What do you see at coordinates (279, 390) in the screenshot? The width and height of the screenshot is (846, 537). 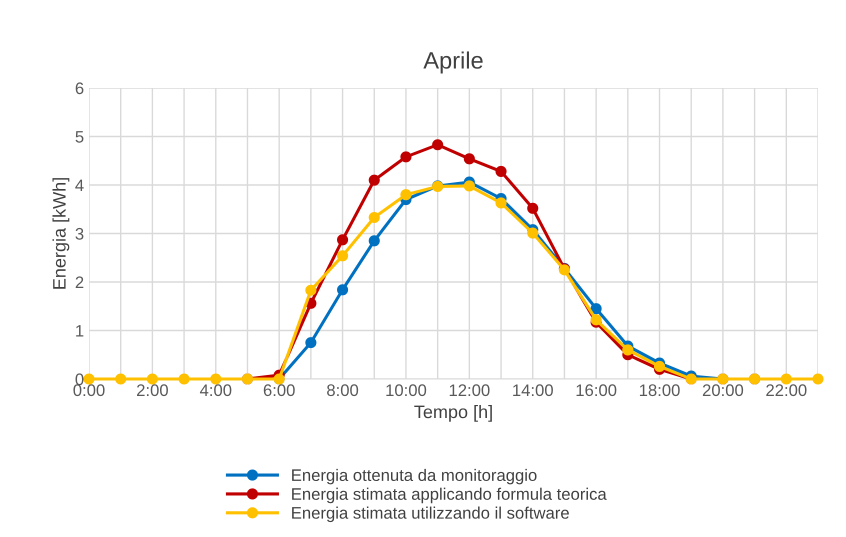 I see `x-tick-label: 6:00` at bounding box center [279, 390].